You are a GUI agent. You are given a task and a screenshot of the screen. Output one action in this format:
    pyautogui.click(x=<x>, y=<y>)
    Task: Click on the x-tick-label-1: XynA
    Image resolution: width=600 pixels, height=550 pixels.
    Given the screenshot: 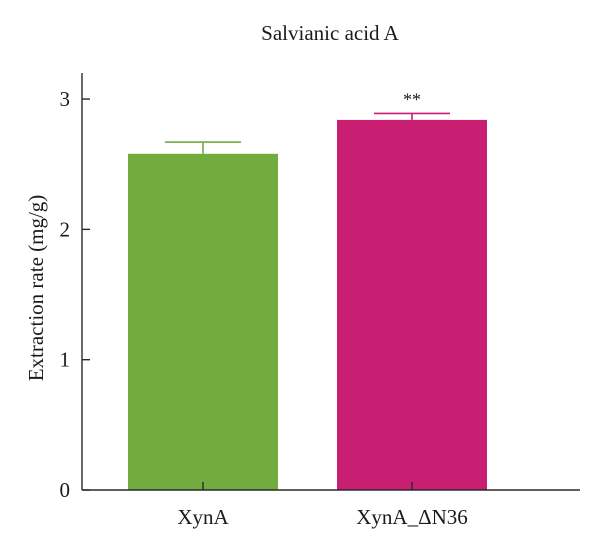 What is the action you would take?
    pyautogui.click(x=203, y=517)
    